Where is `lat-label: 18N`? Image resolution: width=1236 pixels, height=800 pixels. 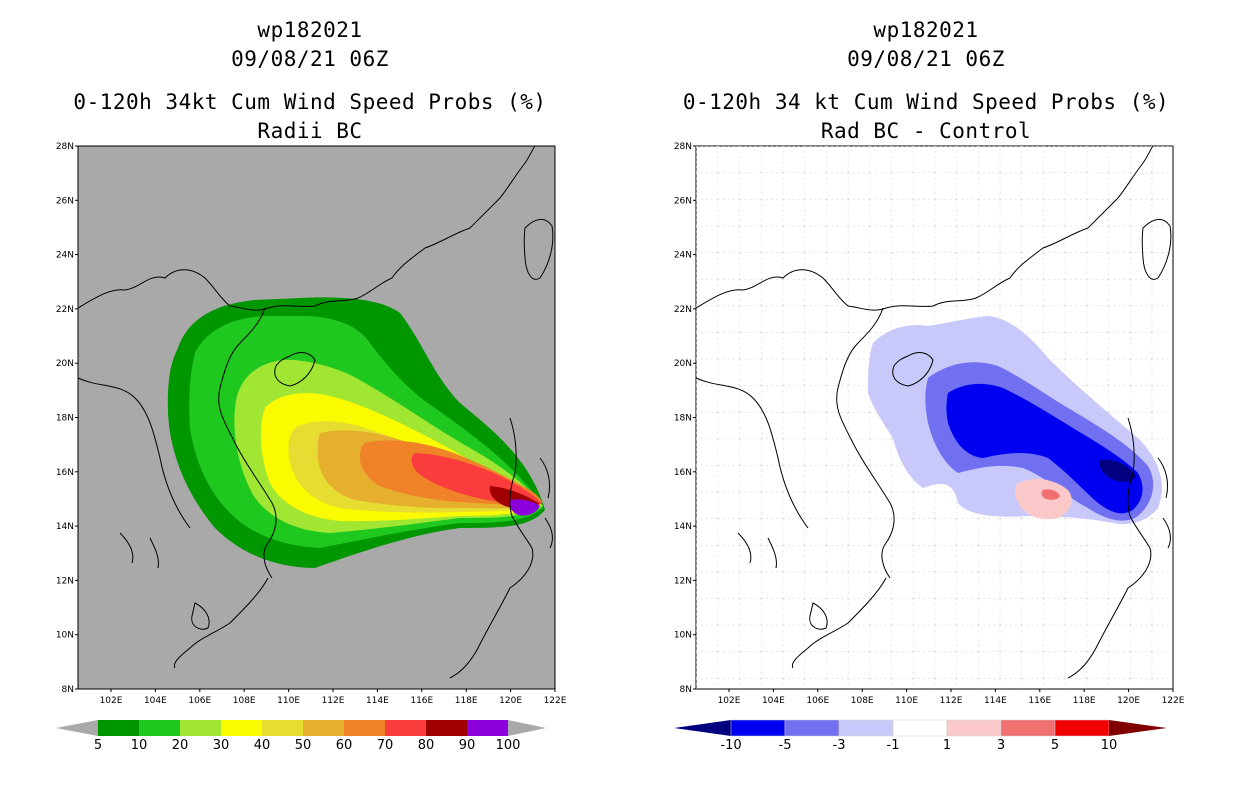
lat-label: 18N is located at coordinates (683, 419).